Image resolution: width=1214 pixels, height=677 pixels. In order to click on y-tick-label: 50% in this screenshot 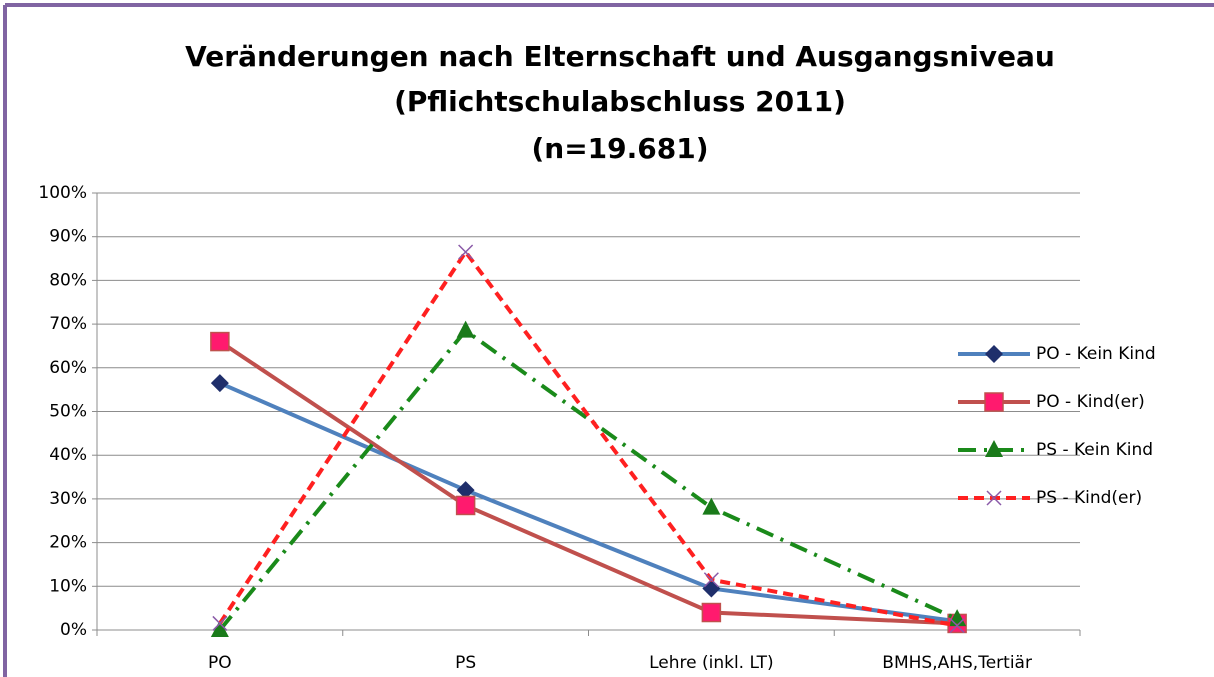, I will do `click(68, 412)`.